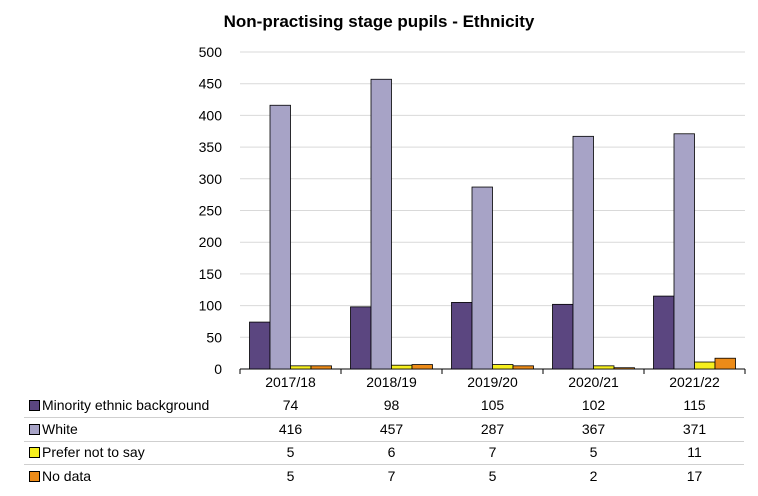 This screenshot has height=496, width=758. What do you see at coordinates (391, 428) in the screenshot?
I see `table-cell: 457` at bounding box center [391, 428].